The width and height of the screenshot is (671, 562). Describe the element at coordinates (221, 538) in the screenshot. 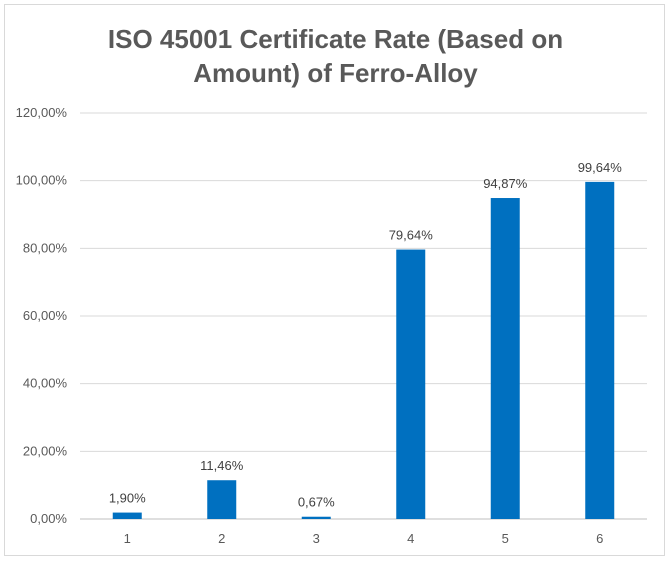

I see `x-tick-label: 2` at that location.